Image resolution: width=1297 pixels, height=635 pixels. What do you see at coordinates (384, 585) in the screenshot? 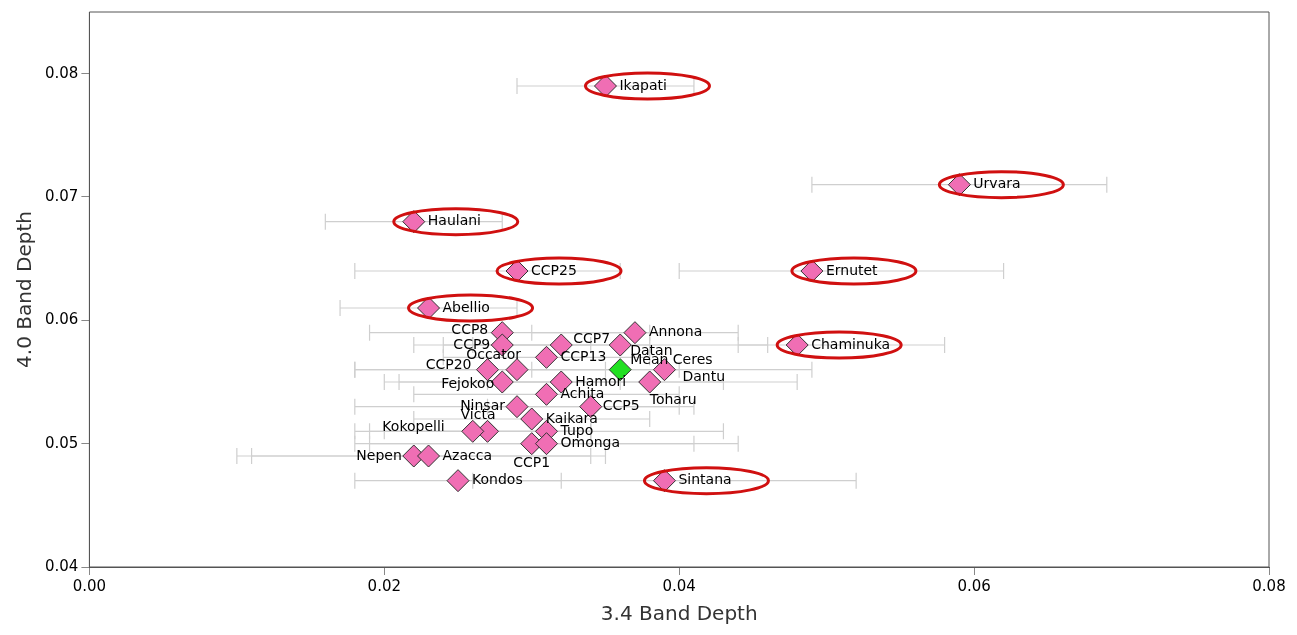
I see `x-tick-label: 0.02` at bounding box center [384, 585].